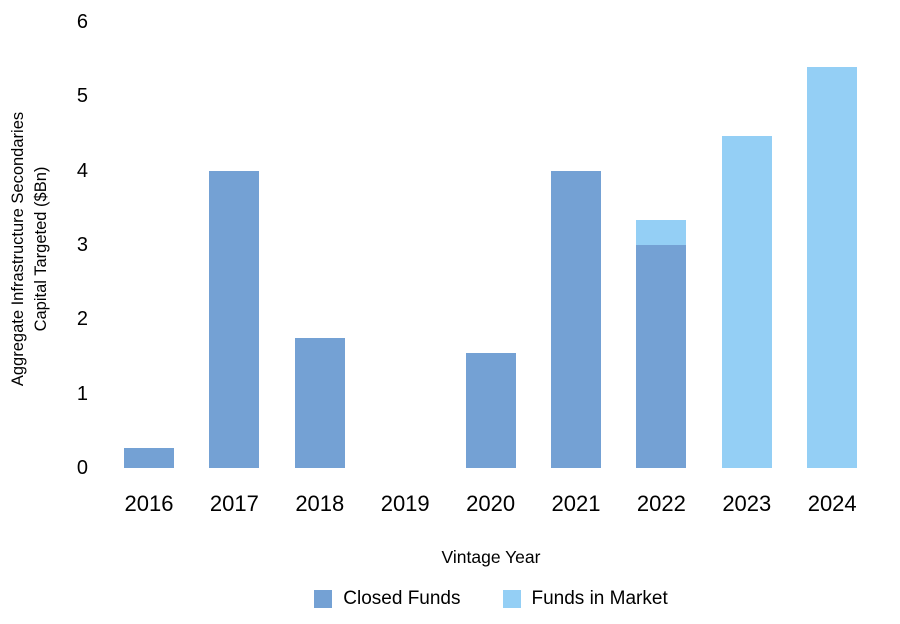 This screenshot has height=624, width=900. I want to click on bar-2020-closed-funds, so click(490, 410).